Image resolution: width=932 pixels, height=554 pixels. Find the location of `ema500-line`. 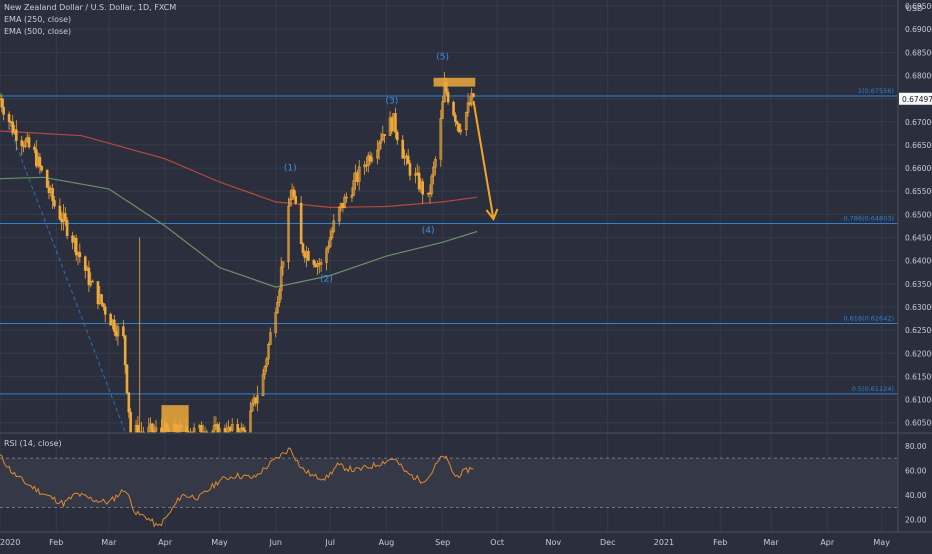

ema500-line is located at coordinates (239, 232).